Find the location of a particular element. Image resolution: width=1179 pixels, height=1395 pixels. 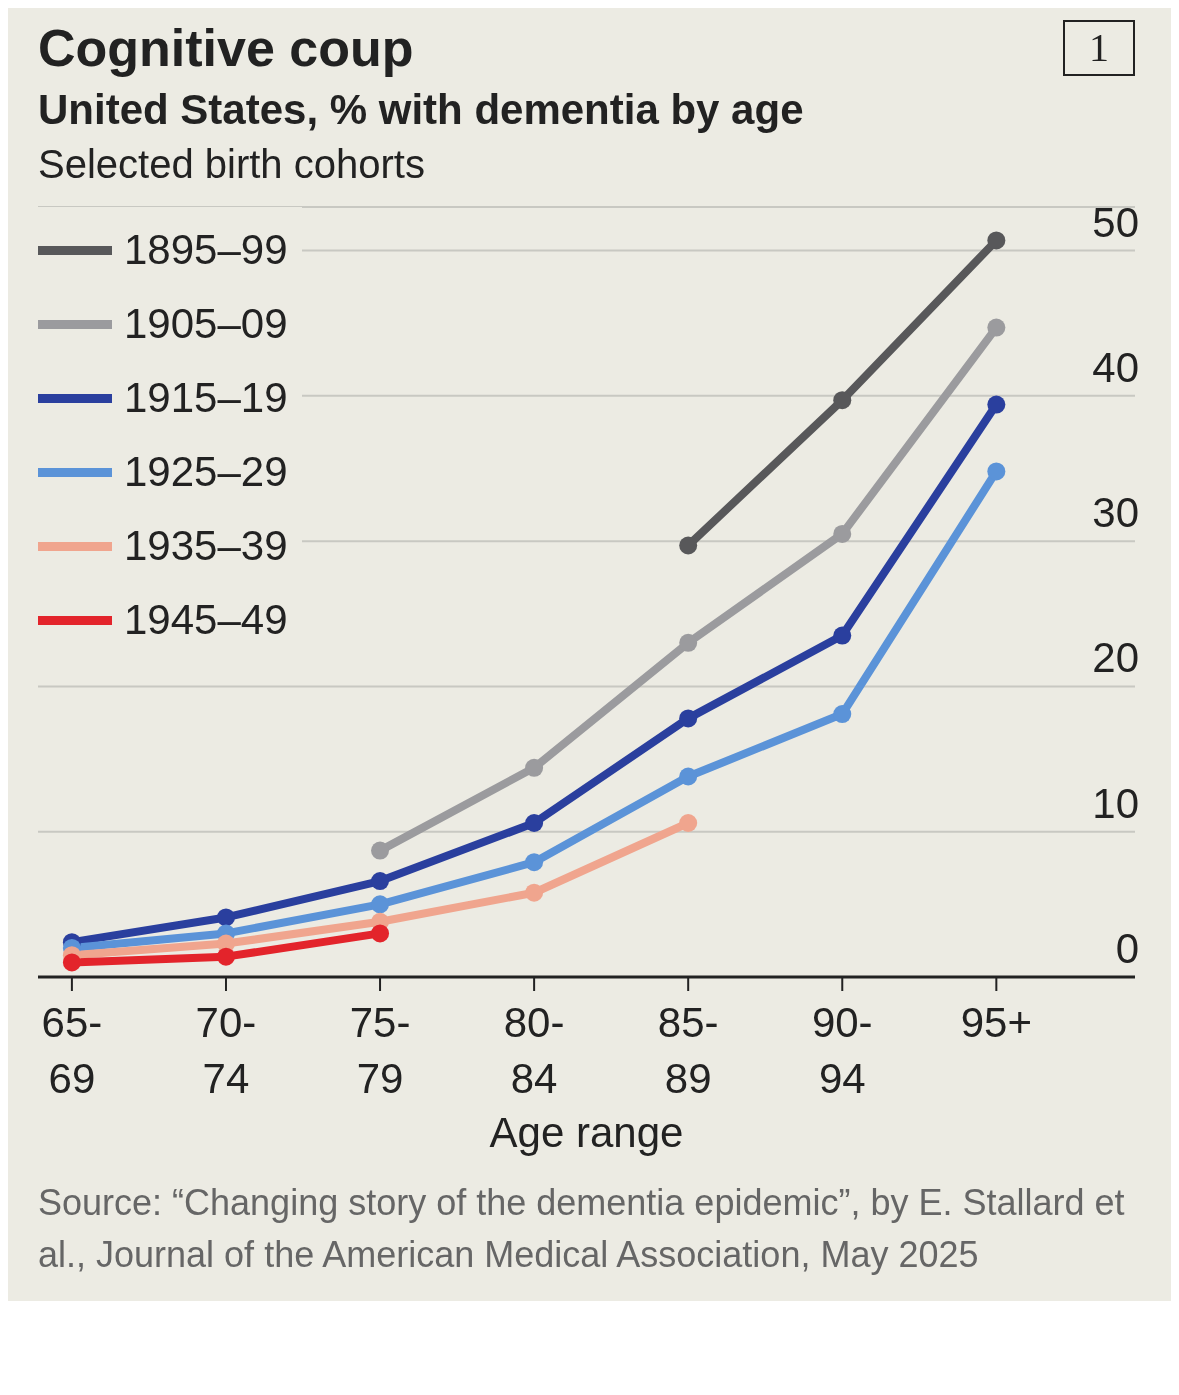

x-tick-label: 70-74 is located at coordinates (226, 1050).